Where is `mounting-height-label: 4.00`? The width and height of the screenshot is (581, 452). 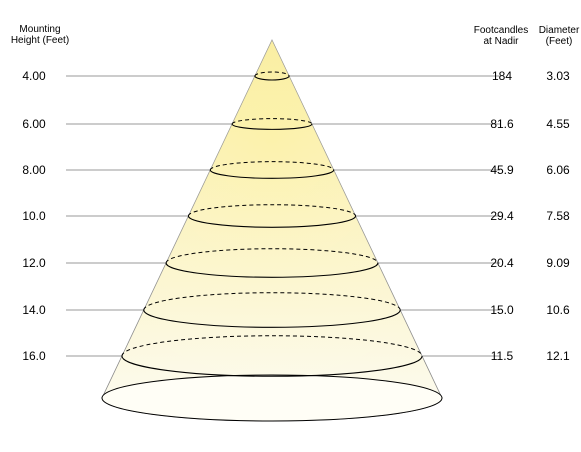 mounting-height-label: 4.00 is located at coordinates (34, 76).